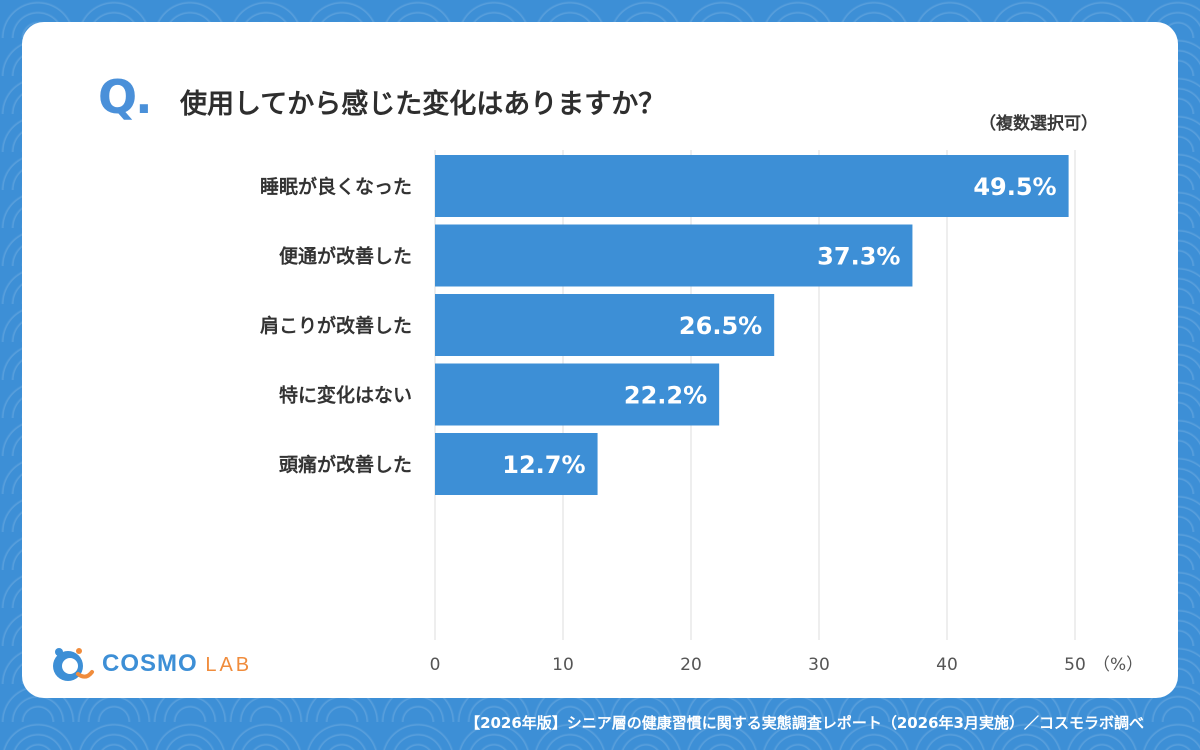 Image resolution: width=1200 pixels, height=750 pixels. Describe the element at coordinates (336, 325) in the screenshot. I see `category-label: 肩こりが改善した` at that location.